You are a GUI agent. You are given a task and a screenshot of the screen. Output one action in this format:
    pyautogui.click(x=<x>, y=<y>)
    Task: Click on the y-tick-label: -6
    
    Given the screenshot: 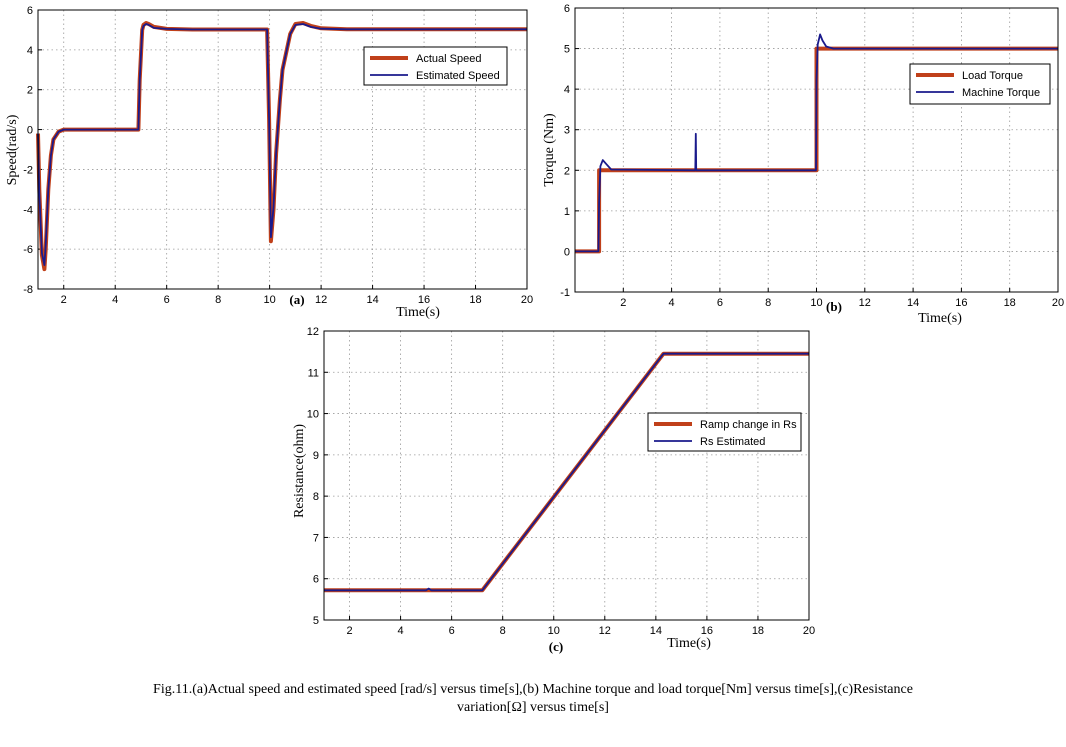 What is the action you would take?
    pyautogui.click(x=28, y=250)
    